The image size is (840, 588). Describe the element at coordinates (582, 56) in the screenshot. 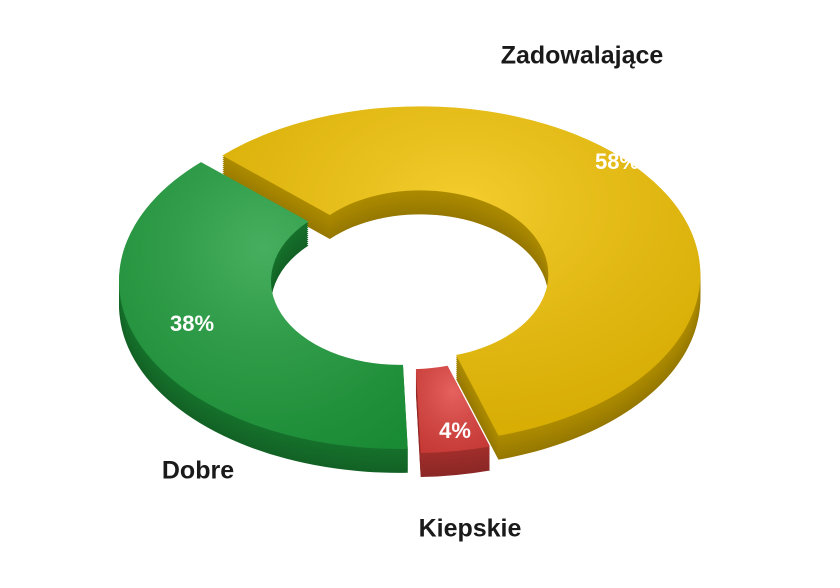

I see `category-label: Zadowalające` at that location.